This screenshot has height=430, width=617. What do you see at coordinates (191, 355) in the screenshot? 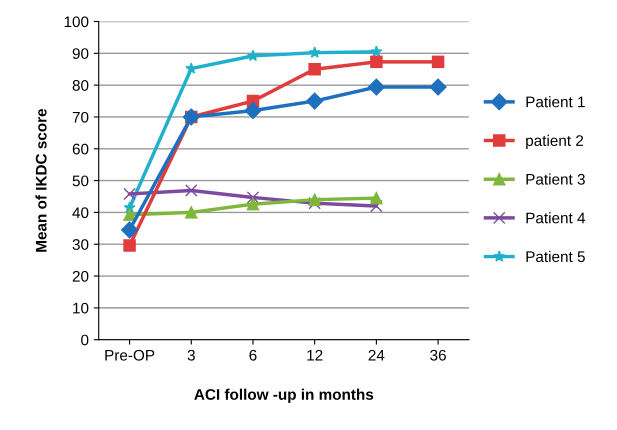
I see `x-tick-label: 3` at bounding box center [191, 355].